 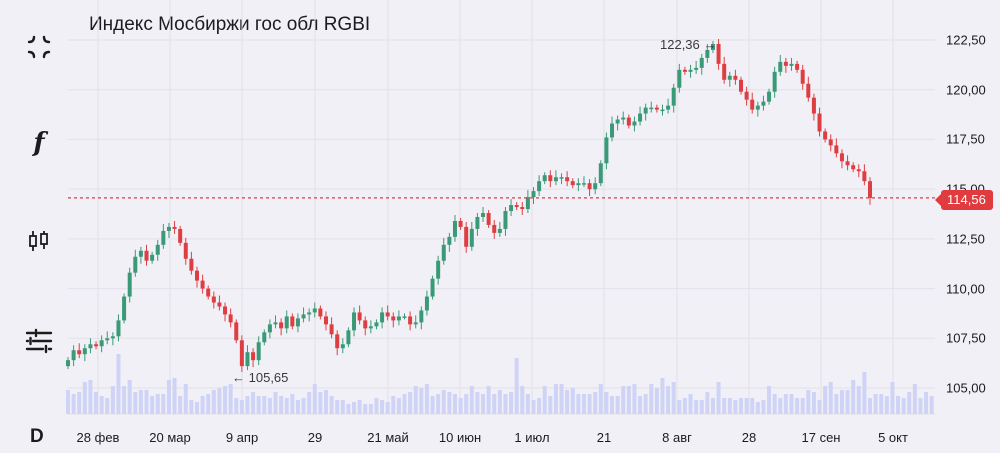 I want to click on y-axis-label: 110,00, so click(x=965, y=289).